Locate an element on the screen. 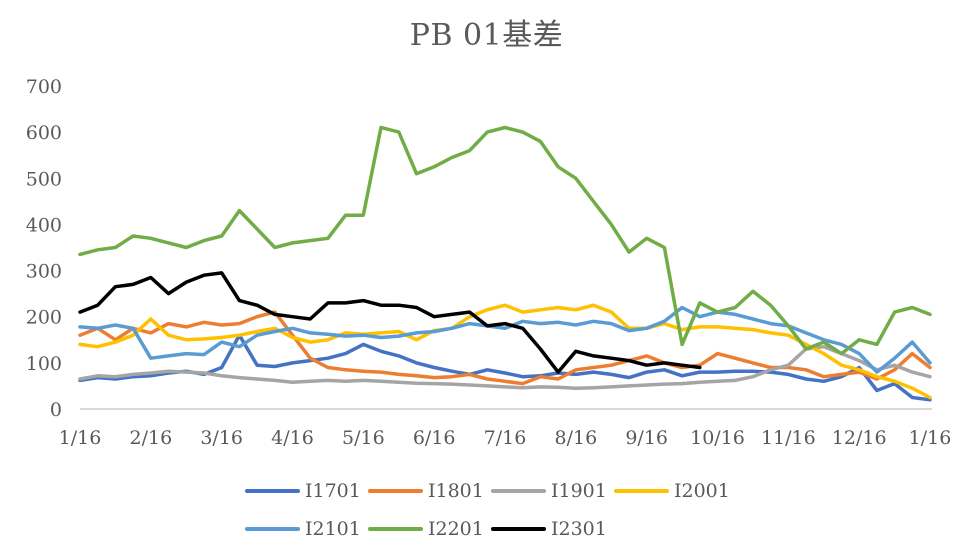  legend-label: I2301 is located at coordinates (579, 529).